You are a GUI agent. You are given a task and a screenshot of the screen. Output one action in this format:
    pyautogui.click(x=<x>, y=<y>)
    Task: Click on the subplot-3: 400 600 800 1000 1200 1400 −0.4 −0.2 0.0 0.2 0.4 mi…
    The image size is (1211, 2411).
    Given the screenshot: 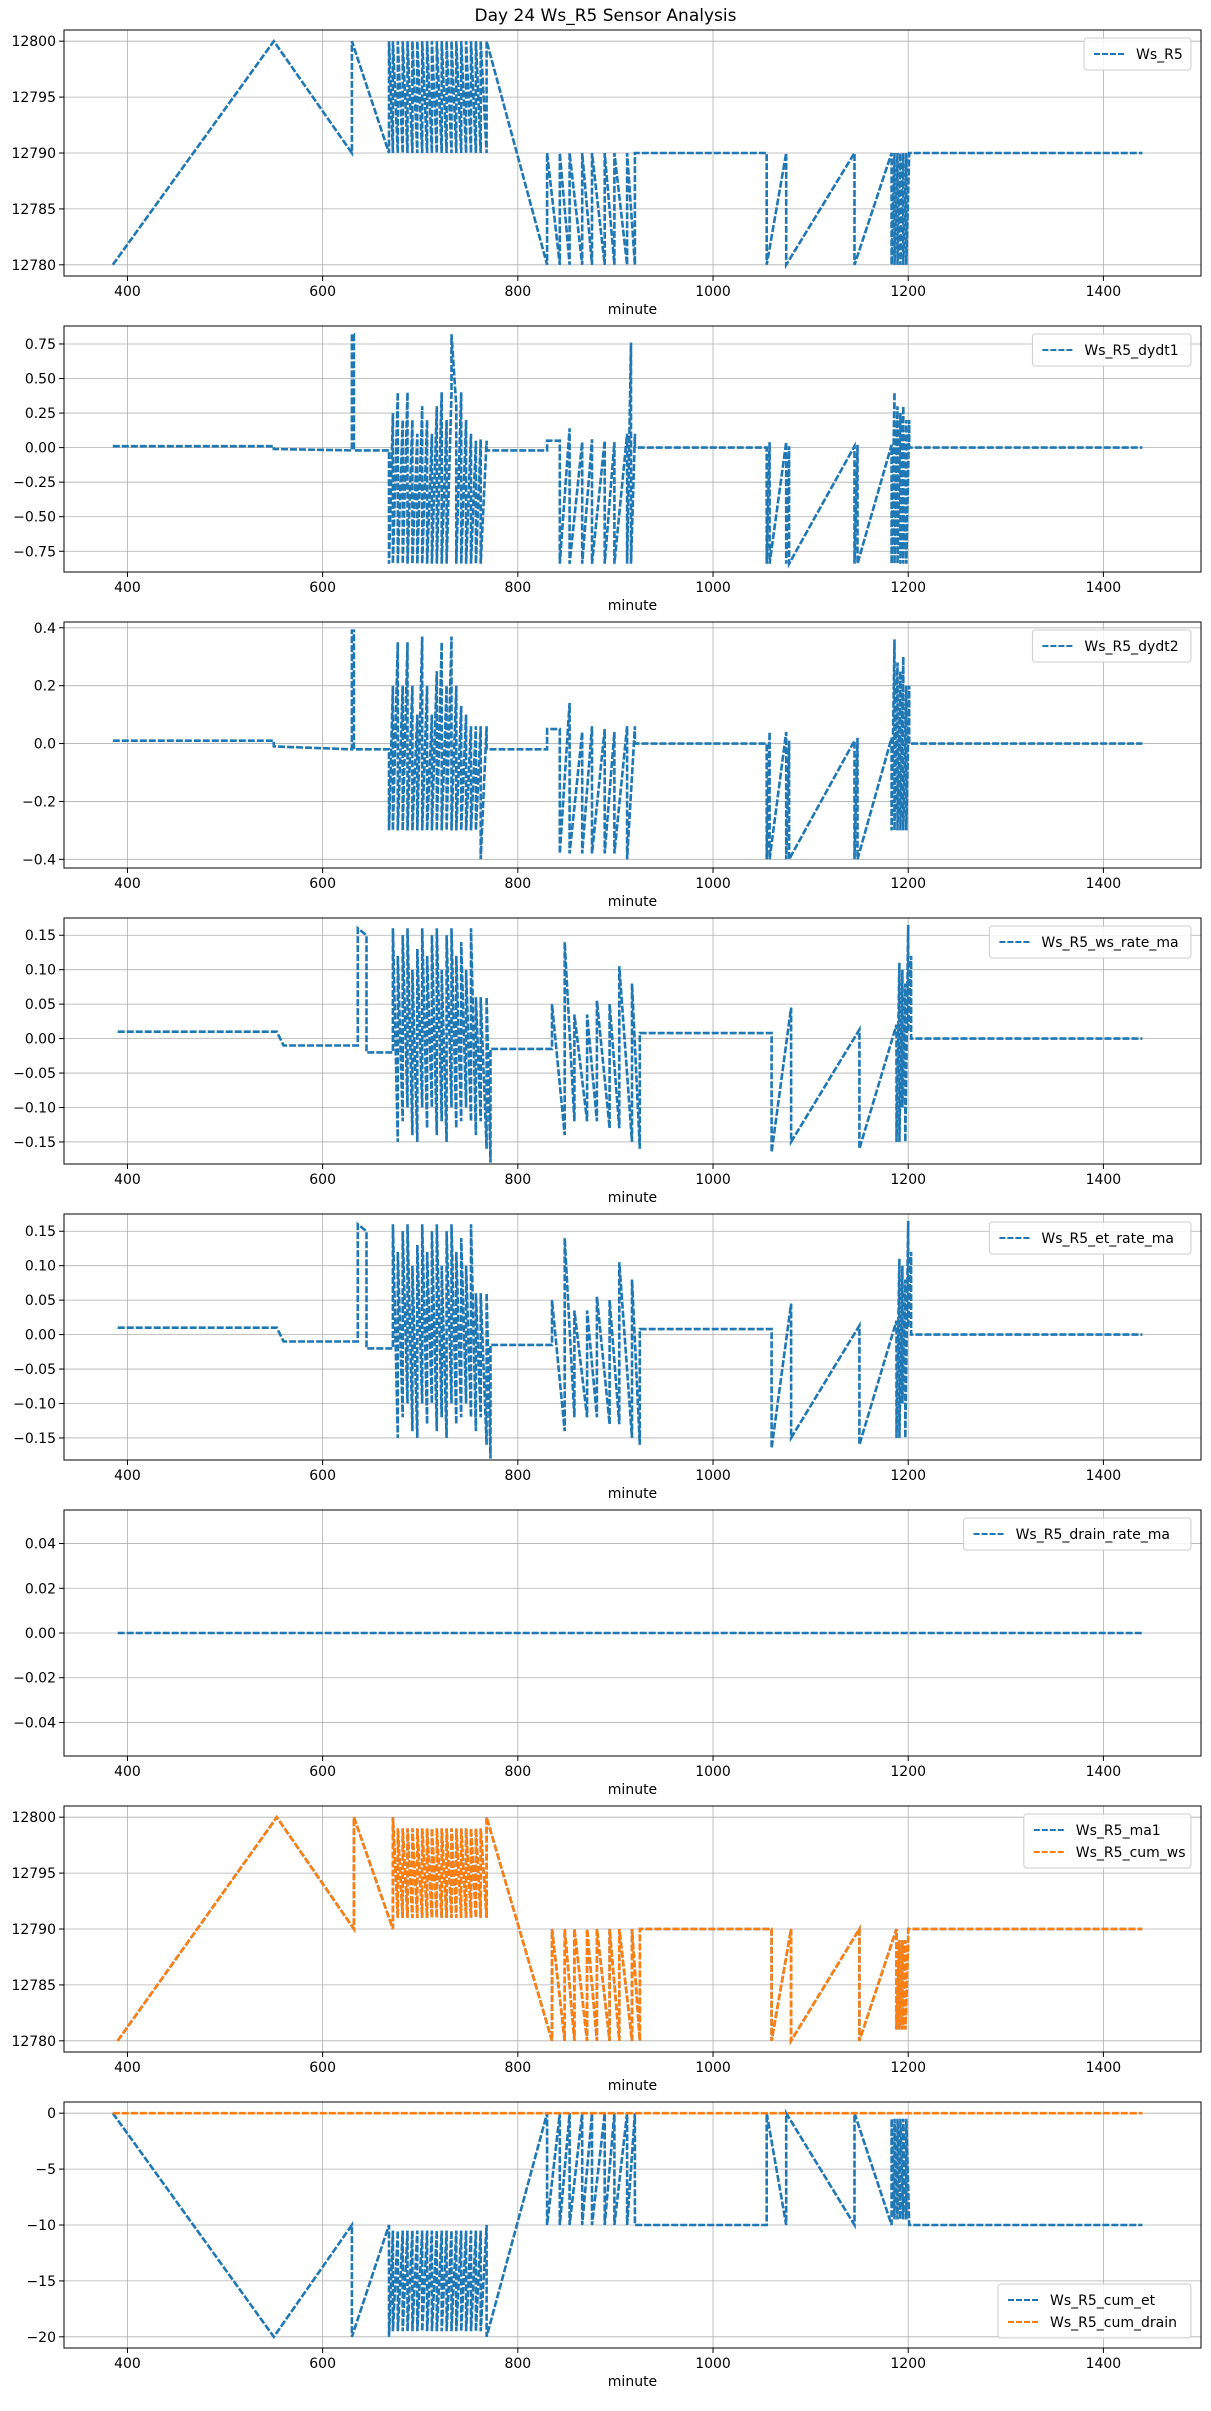 What is the action you would take?
    pyautogui.click(x=612, y=765)
    